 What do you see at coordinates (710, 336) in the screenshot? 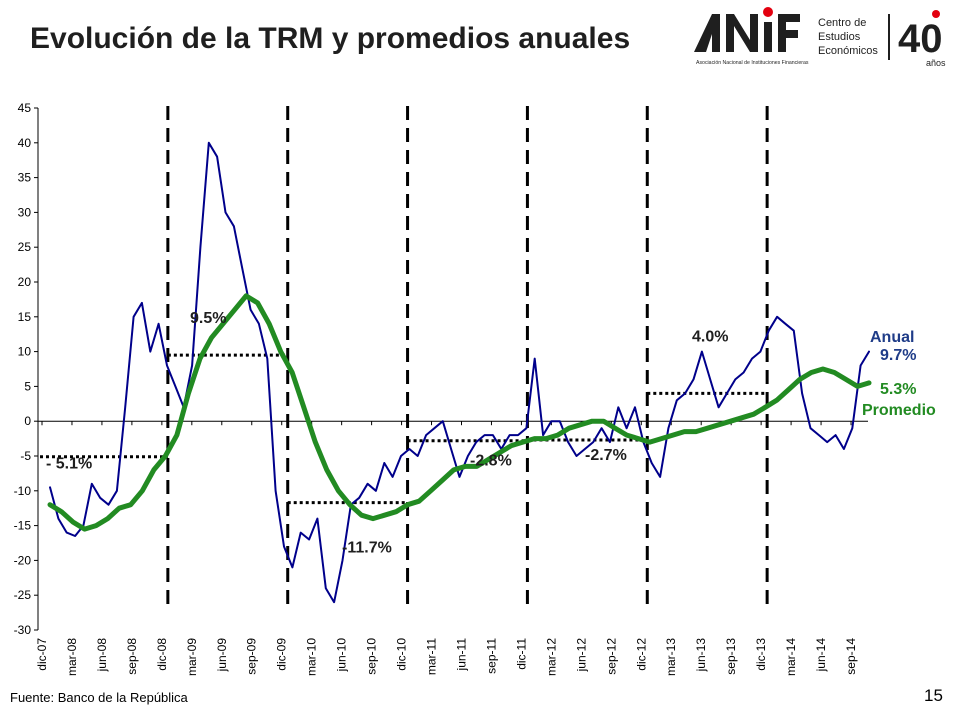
I see `reference-level-label: 4.0%` at bounding box center [710, 336].